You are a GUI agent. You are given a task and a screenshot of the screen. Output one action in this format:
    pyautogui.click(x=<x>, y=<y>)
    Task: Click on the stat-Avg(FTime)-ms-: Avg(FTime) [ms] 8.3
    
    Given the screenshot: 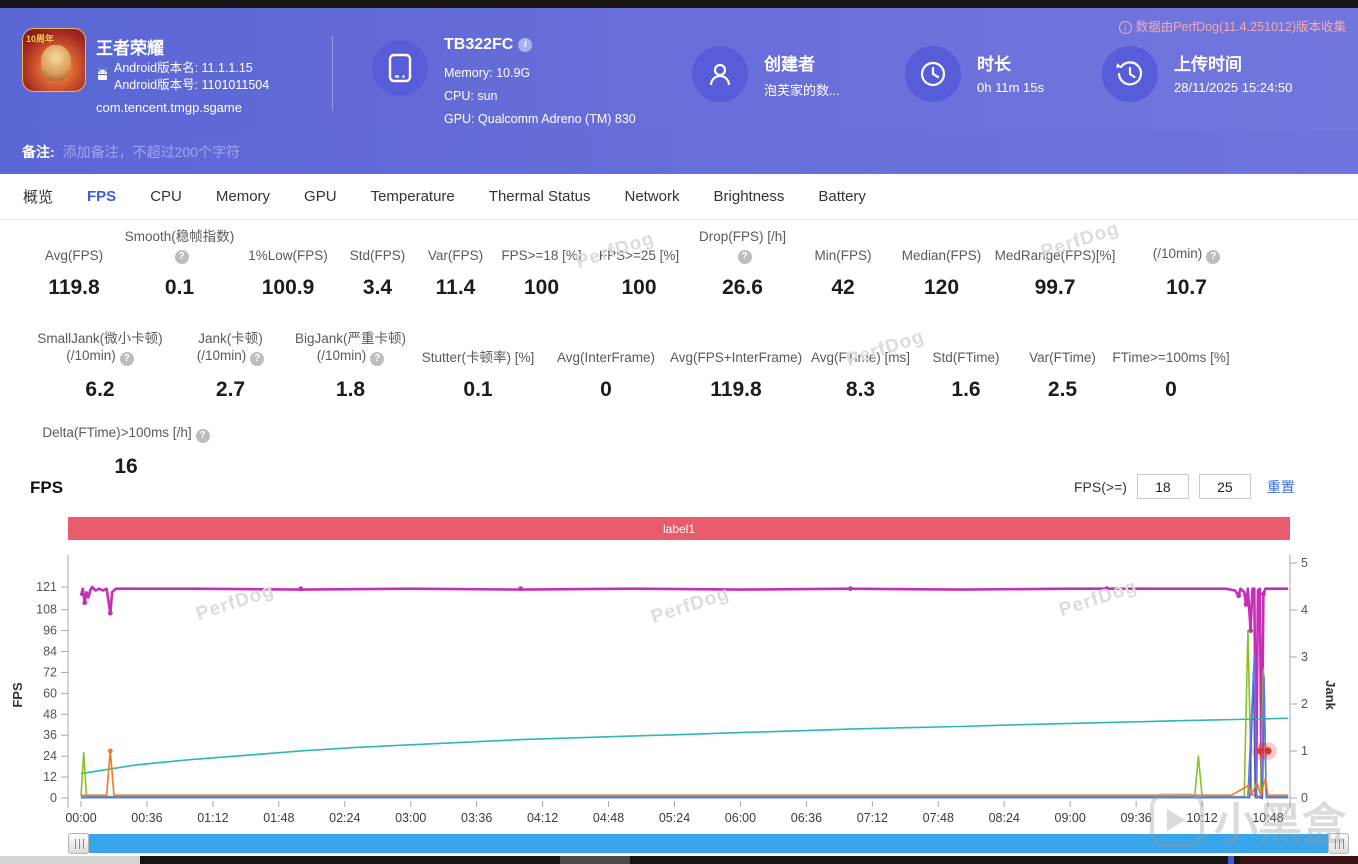 What is the action you would take?
    pyautogui.click(x=860, y=375)
    